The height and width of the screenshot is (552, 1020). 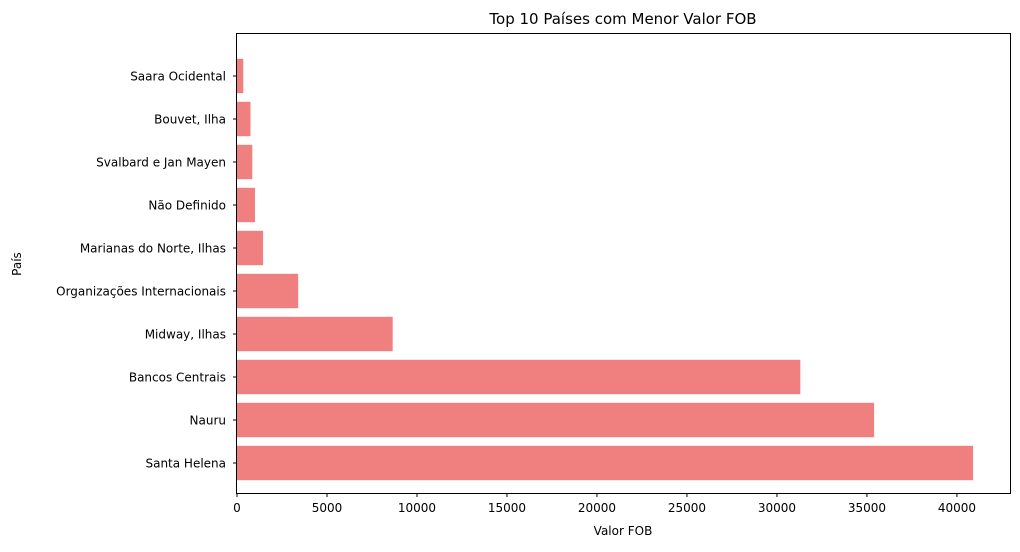 I want to click on x-axis-ticks: 0 5000 10000 15000 20000 25000 30000 35000 40000, so click(x=604, y=504).